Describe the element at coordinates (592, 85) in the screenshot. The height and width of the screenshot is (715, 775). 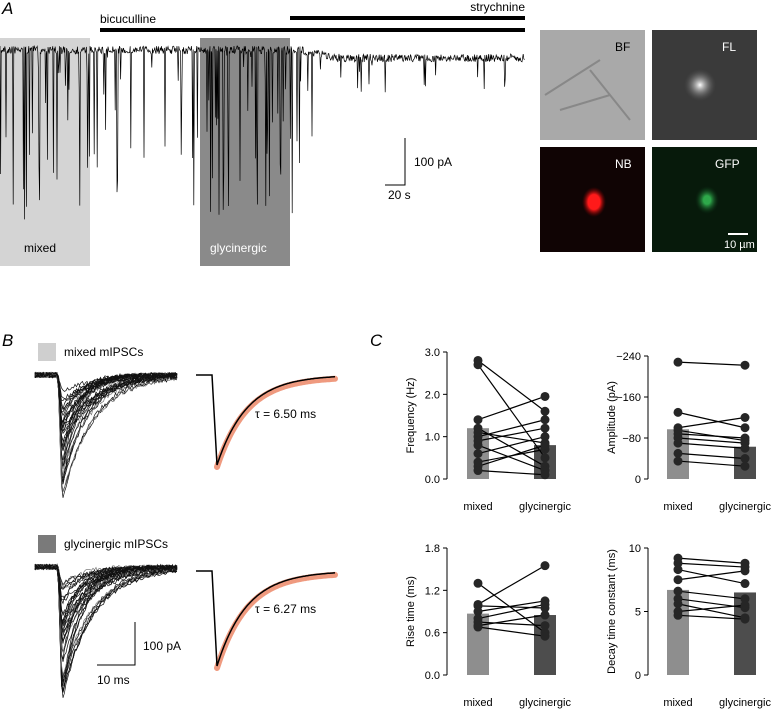
I see `bf-image` at that location.